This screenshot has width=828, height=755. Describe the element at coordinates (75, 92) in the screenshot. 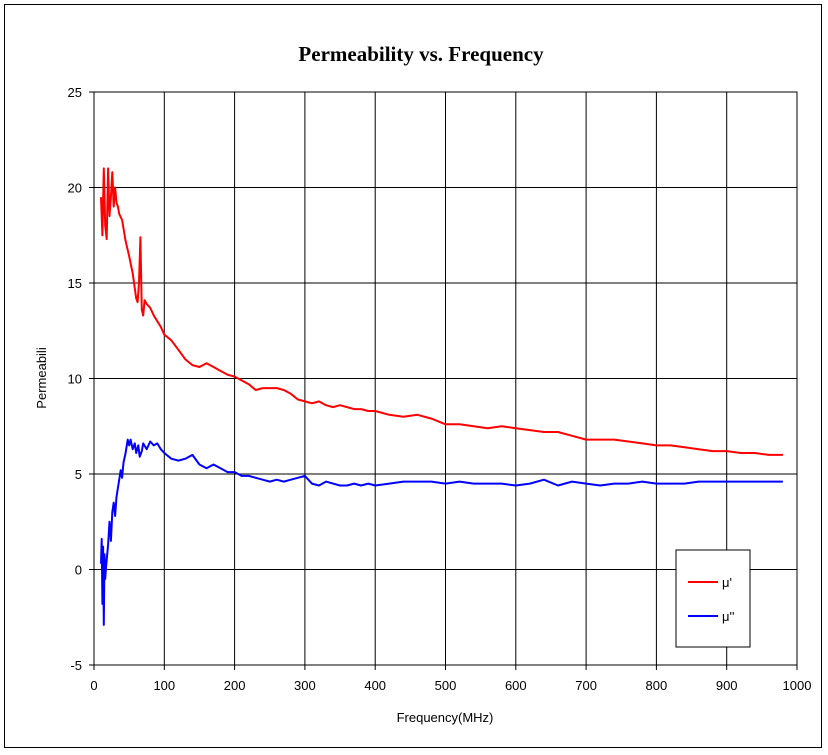

I see `y-tick-label: 25` at that location.